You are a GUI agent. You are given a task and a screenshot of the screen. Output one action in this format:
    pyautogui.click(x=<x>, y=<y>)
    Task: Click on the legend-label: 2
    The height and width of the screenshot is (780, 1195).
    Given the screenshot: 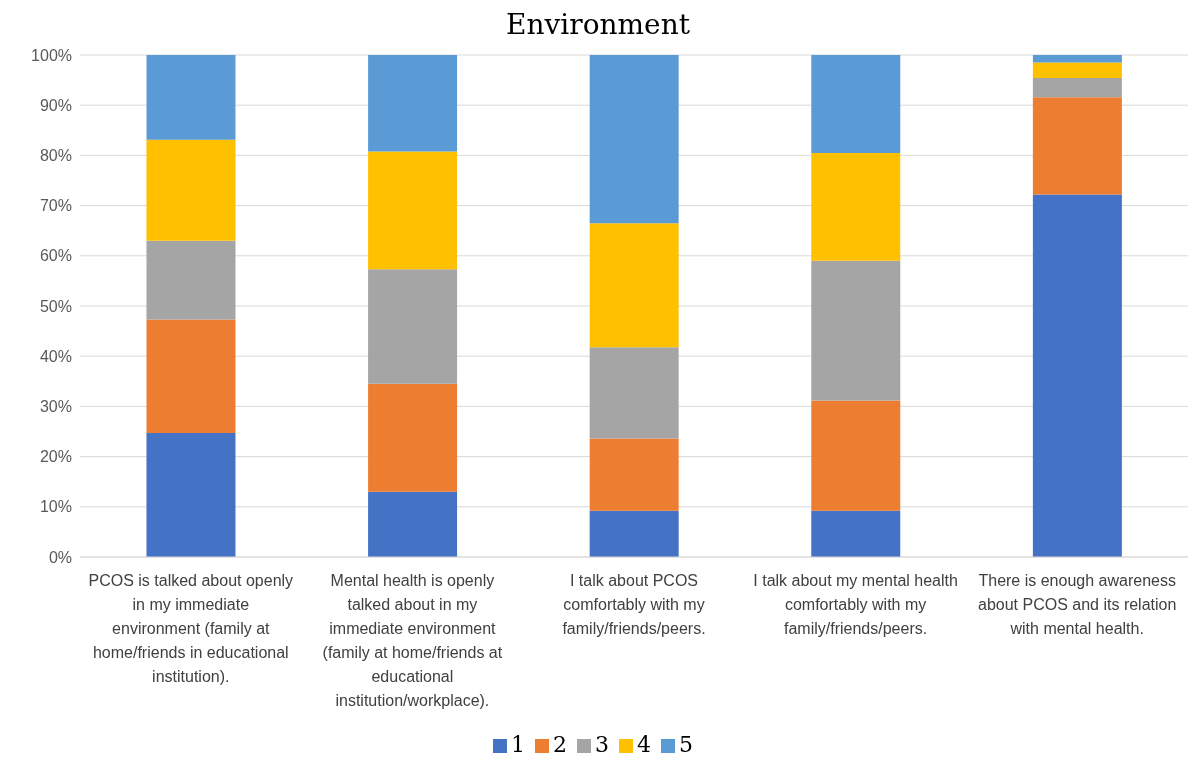 What is the action you would take?
    pyautogui.click(x=560, y=744)
    